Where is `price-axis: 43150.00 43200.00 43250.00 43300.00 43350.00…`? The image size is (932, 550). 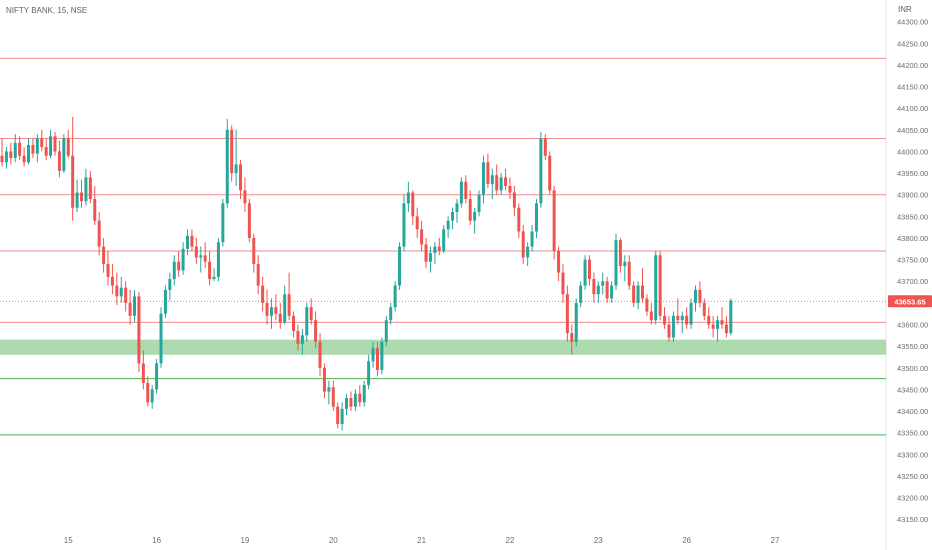 price-axis: 43150.00 43200.00 43250.00 43300.00 43350.00… is located at coordinates (912, 271).